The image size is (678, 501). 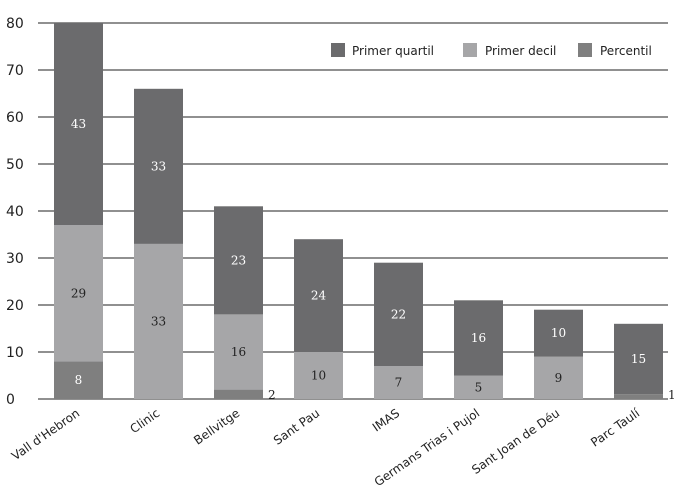 I want to click on y-tick-label: 70, so click(x=15, y=71).